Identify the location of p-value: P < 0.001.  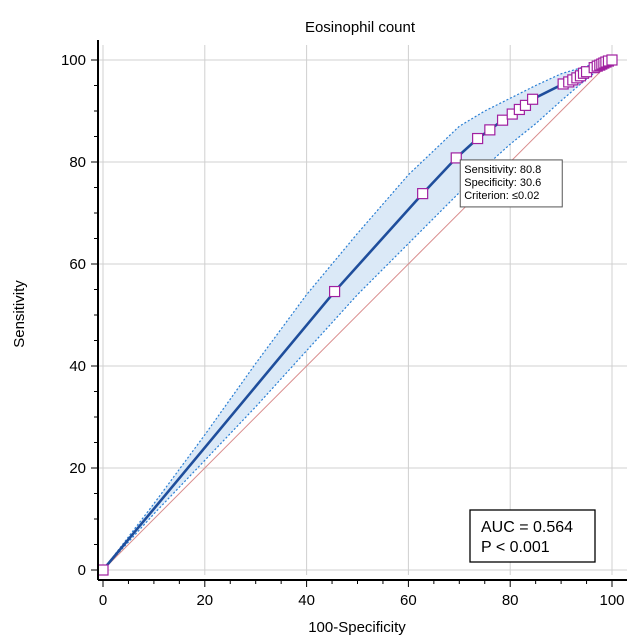
(515, 547).